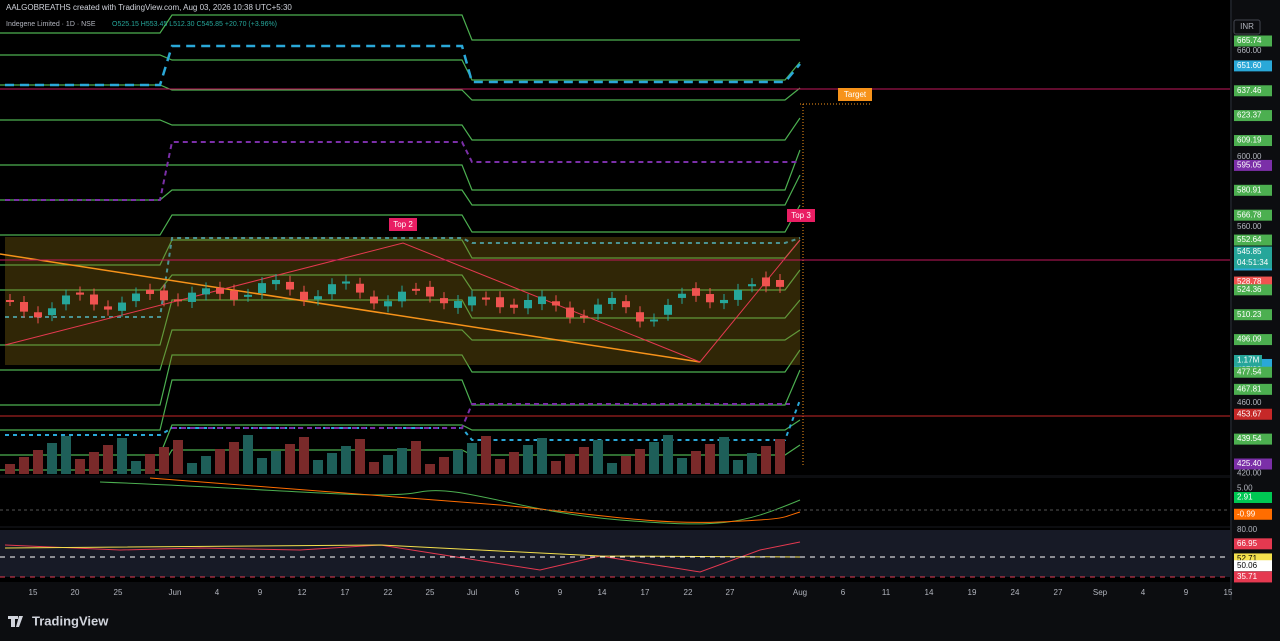 The width and height of the screenshot is (1280, 641). Describe the element at coordinates (1143, 592) in the screenshot. I see `time-label: 4` at that location.